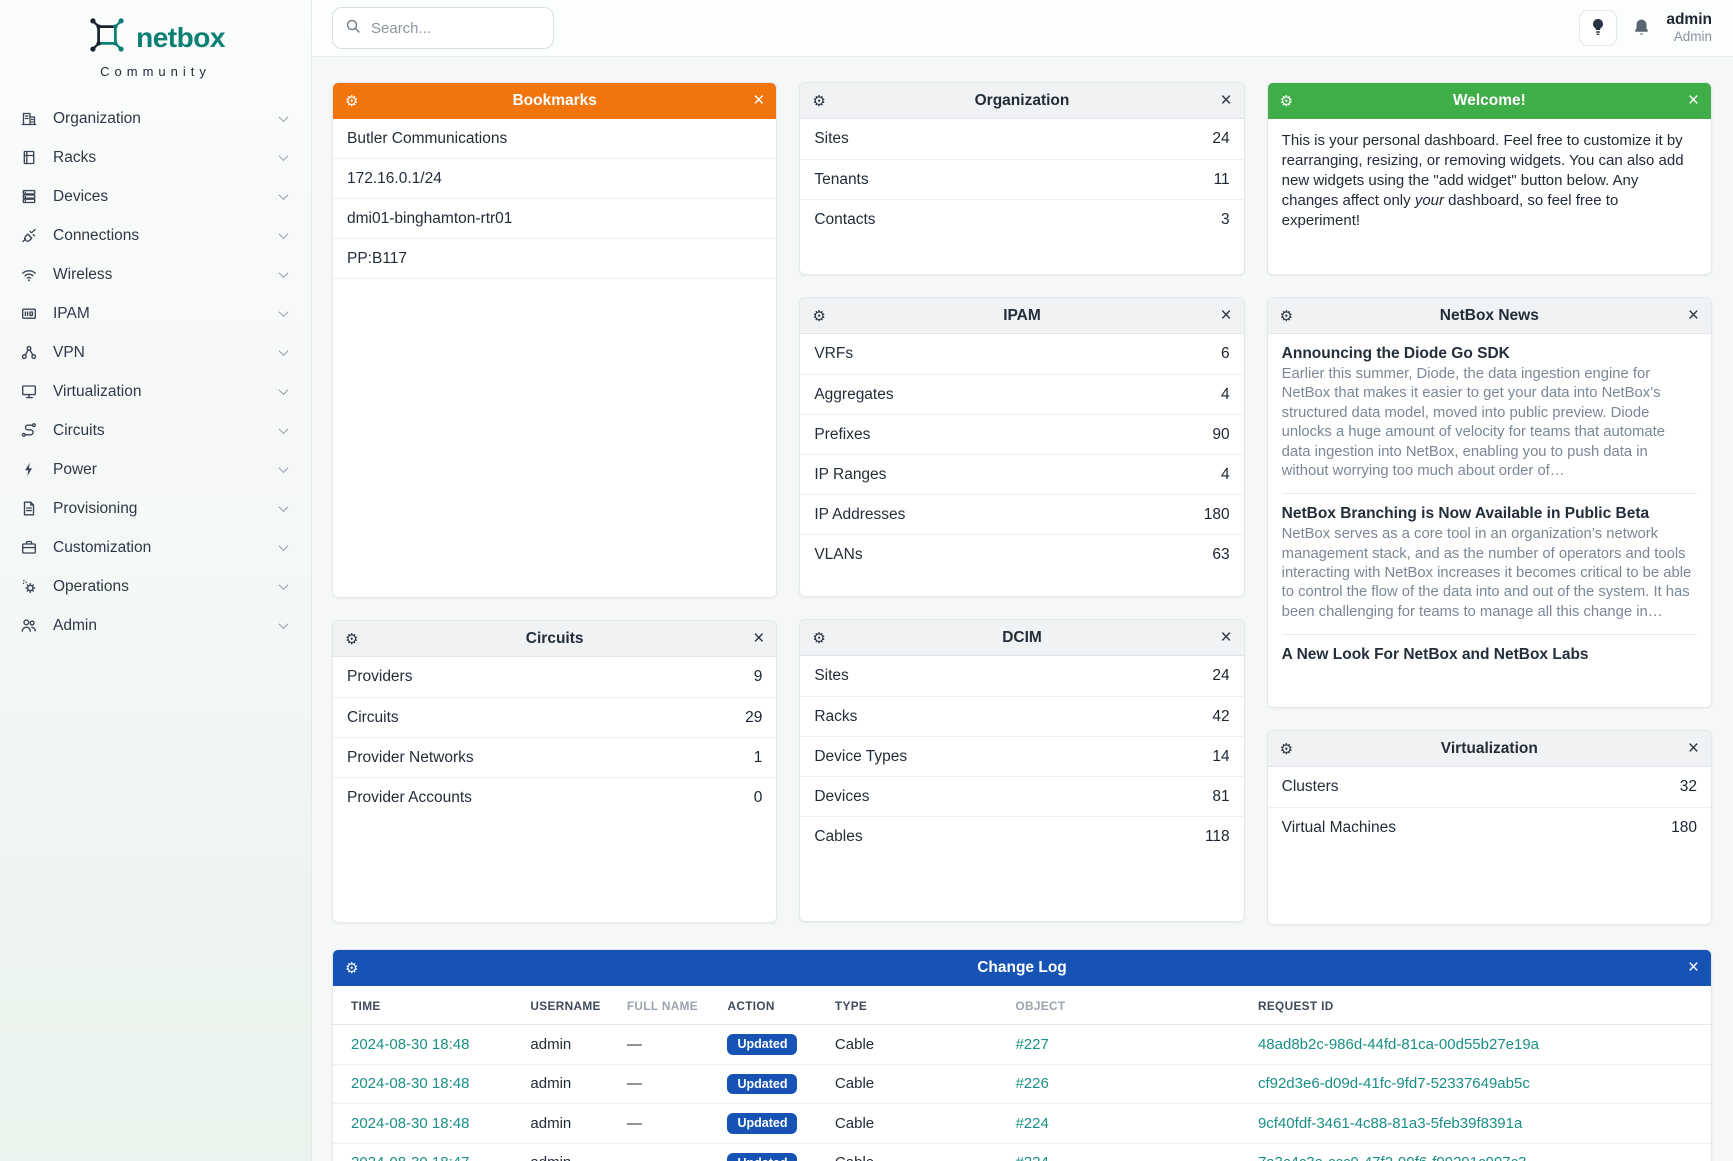 The height and width of the screenshot is (1161, 1733). What do you see at coordinates (1310, 786) in the screenshot?
I see `stat-label: Clusters` at bounding box center [1310, 786].